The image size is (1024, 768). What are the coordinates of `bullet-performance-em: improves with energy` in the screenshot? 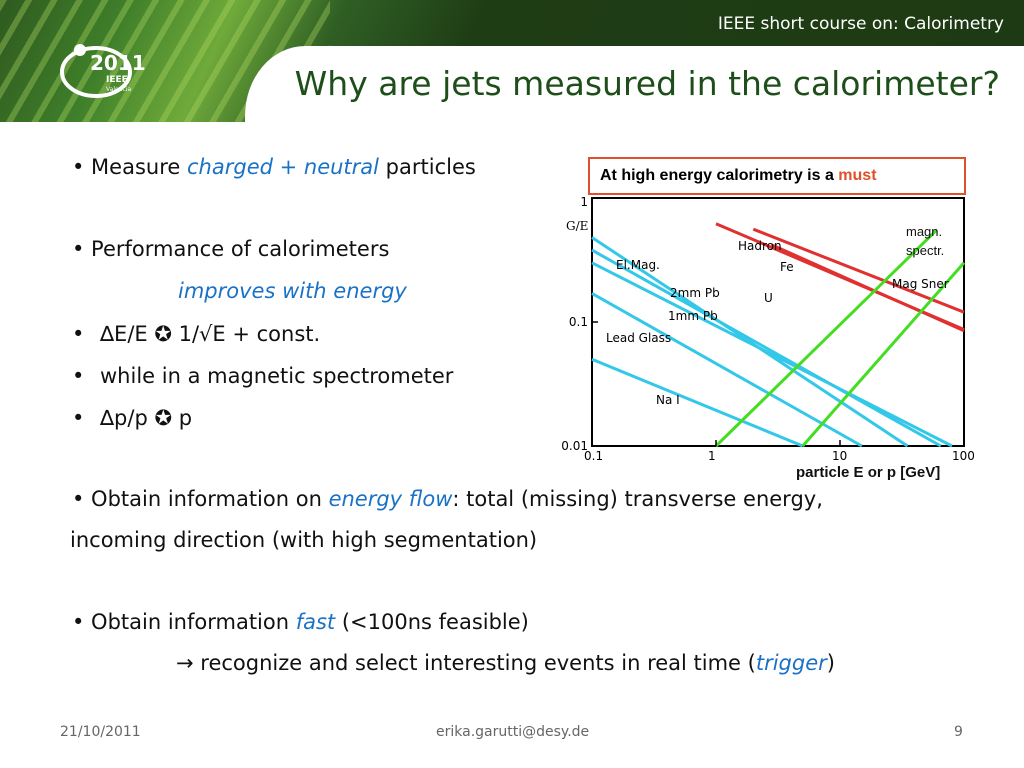 It's located at (292, 291).